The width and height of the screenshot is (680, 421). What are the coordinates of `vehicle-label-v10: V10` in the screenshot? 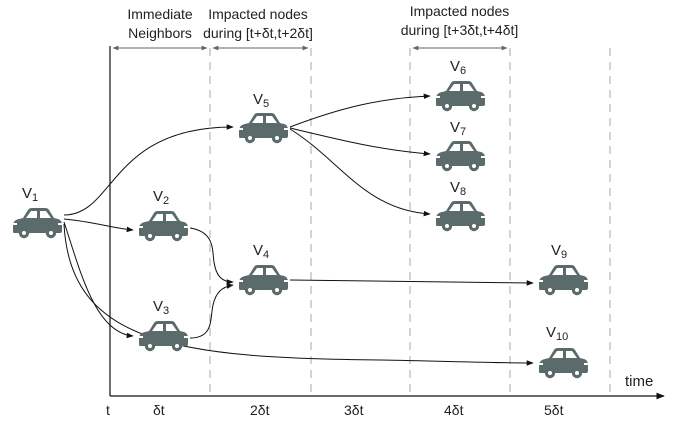 It's located at (557, 334).